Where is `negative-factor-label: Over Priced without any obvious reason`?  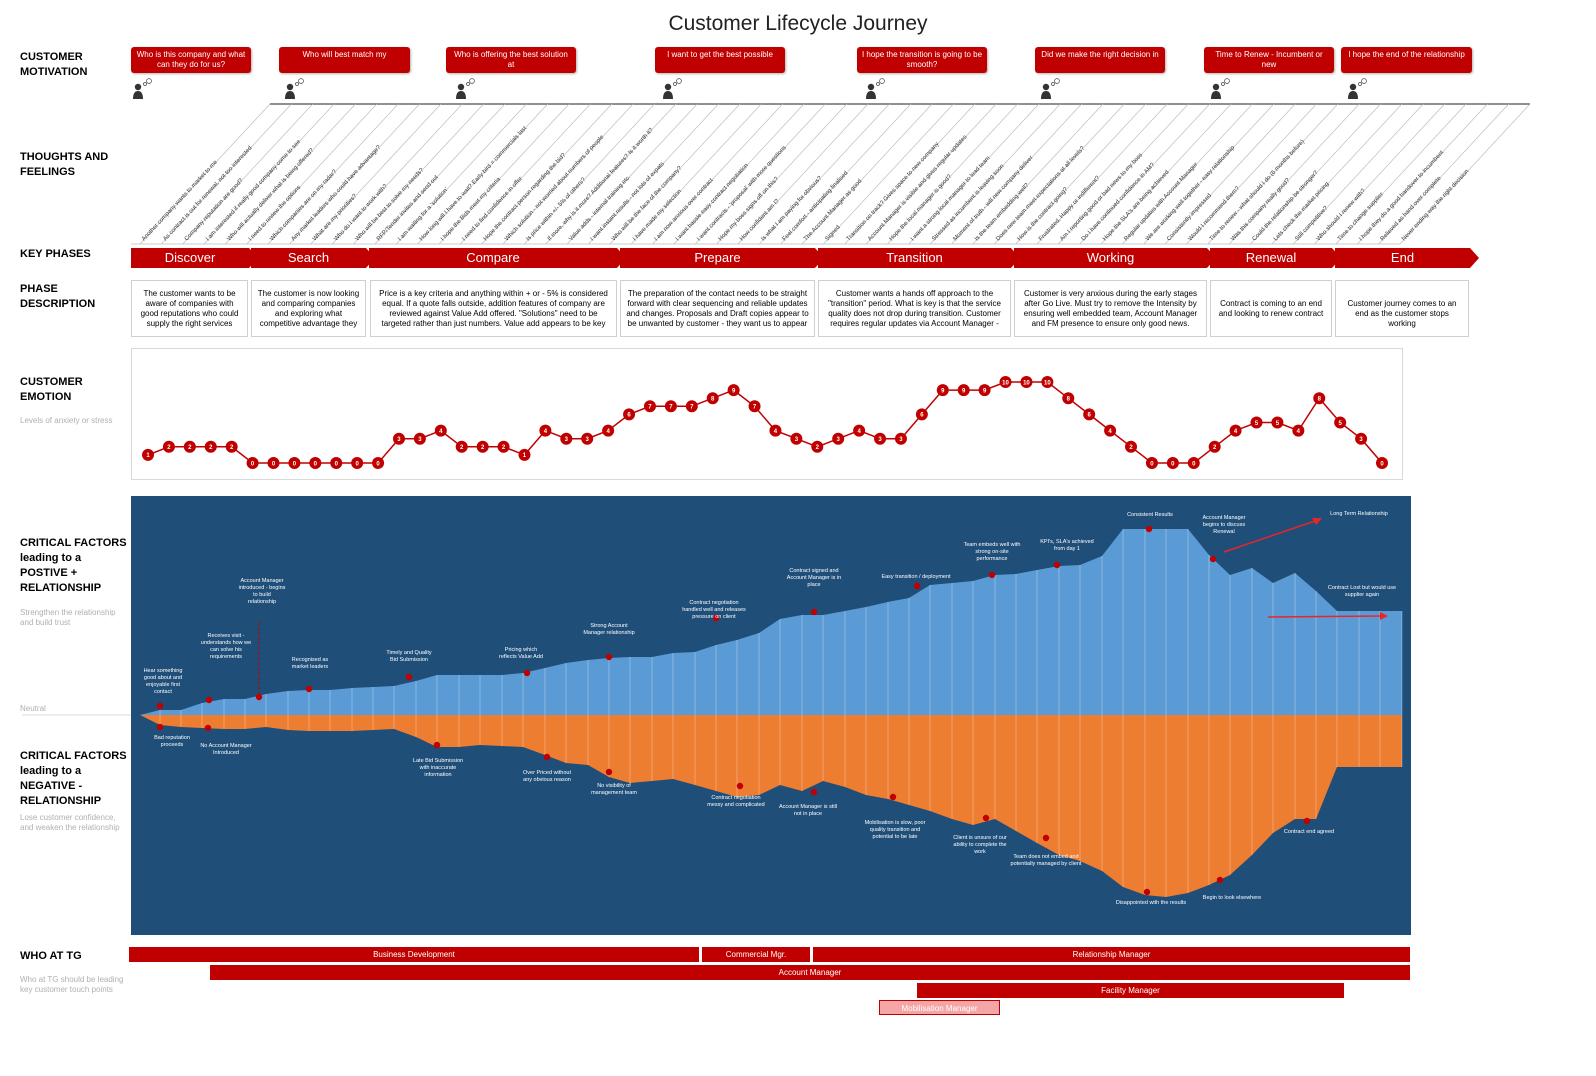
negative-factor-label: Over Priced without any obvious reason is located at coordinates (547, 776).